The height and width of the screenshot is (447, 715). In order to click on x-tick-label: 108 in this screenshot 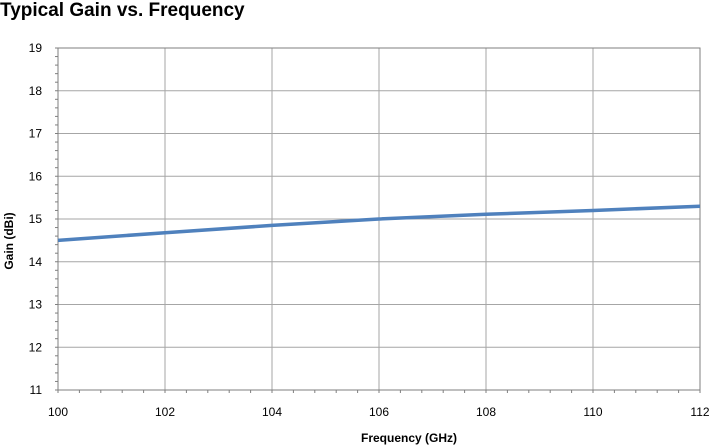, I will do `click(486, 412)`.